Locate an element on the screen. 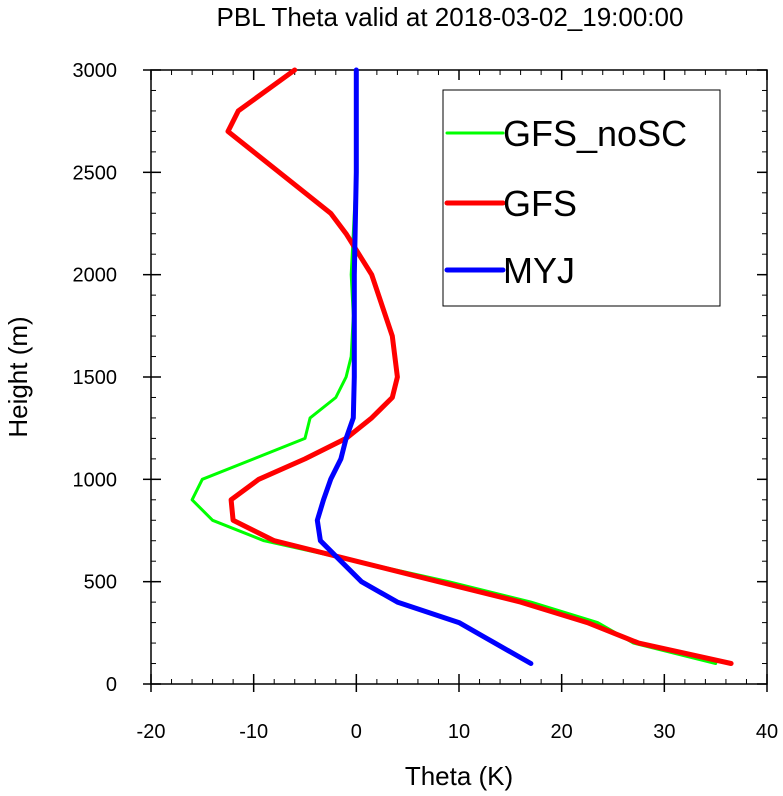  y-tick-label: 2000 is located at coordinates (95, 276).